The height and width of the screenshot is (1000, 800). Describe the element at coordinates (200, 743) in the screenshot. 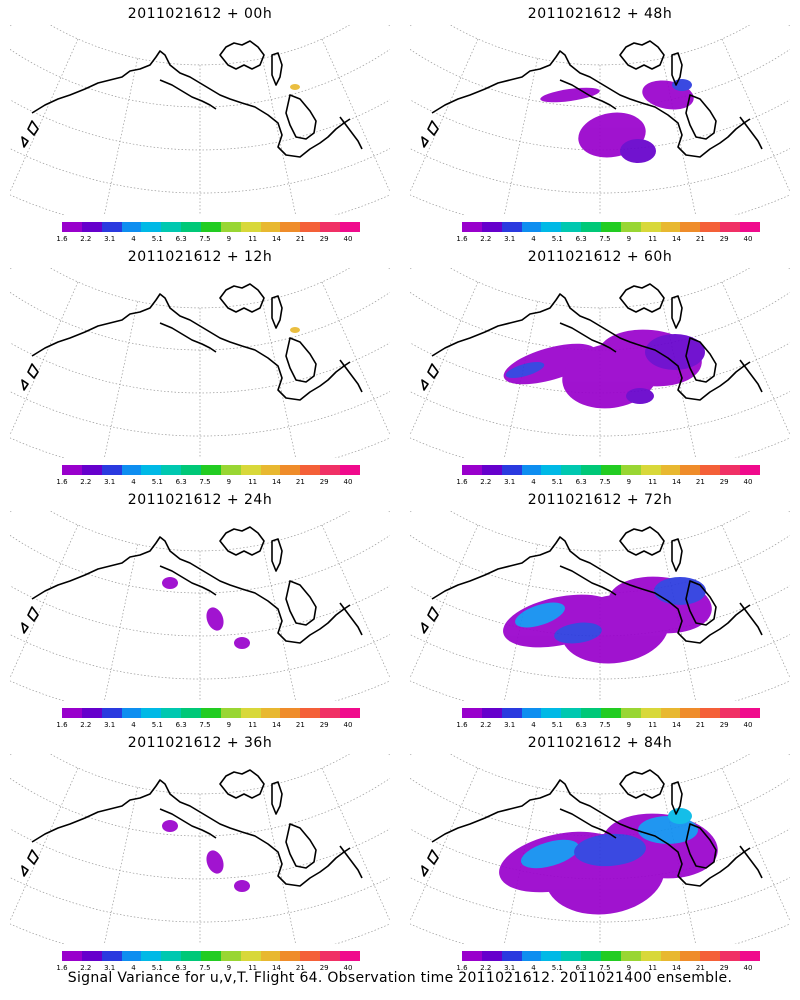

I see `panel-title: 2011021612 + 36h` at that location.